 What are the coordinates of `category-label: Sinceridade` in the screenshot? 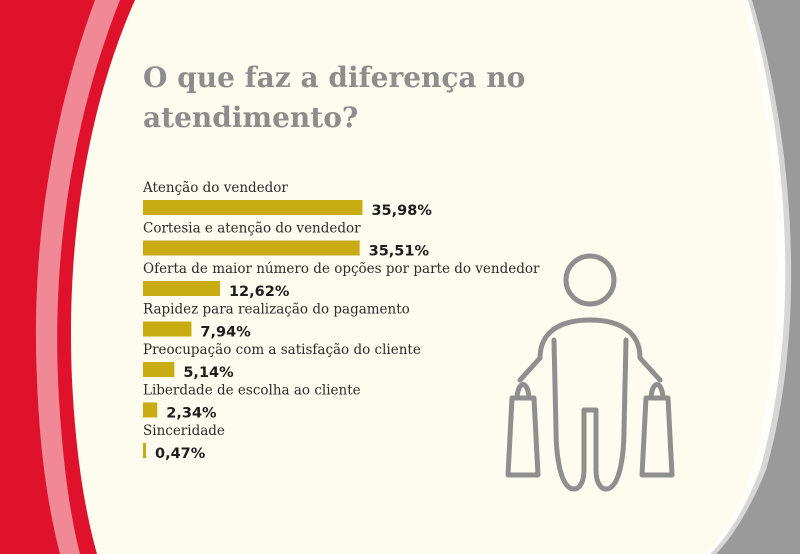 It's located at (184, 431).